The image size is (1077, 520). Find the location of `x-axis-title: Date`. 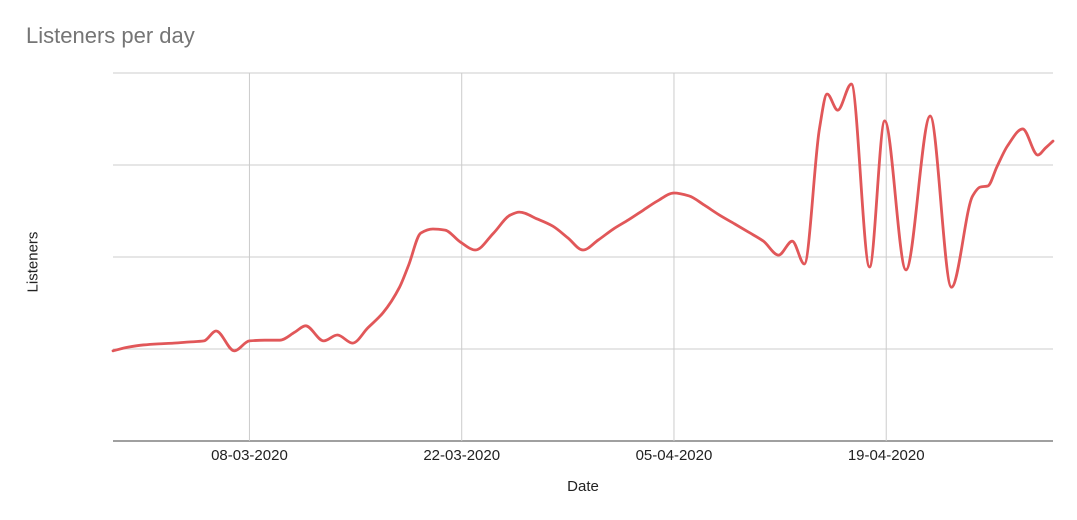

x-axis-title: Date is located at coordinates (583, 486).